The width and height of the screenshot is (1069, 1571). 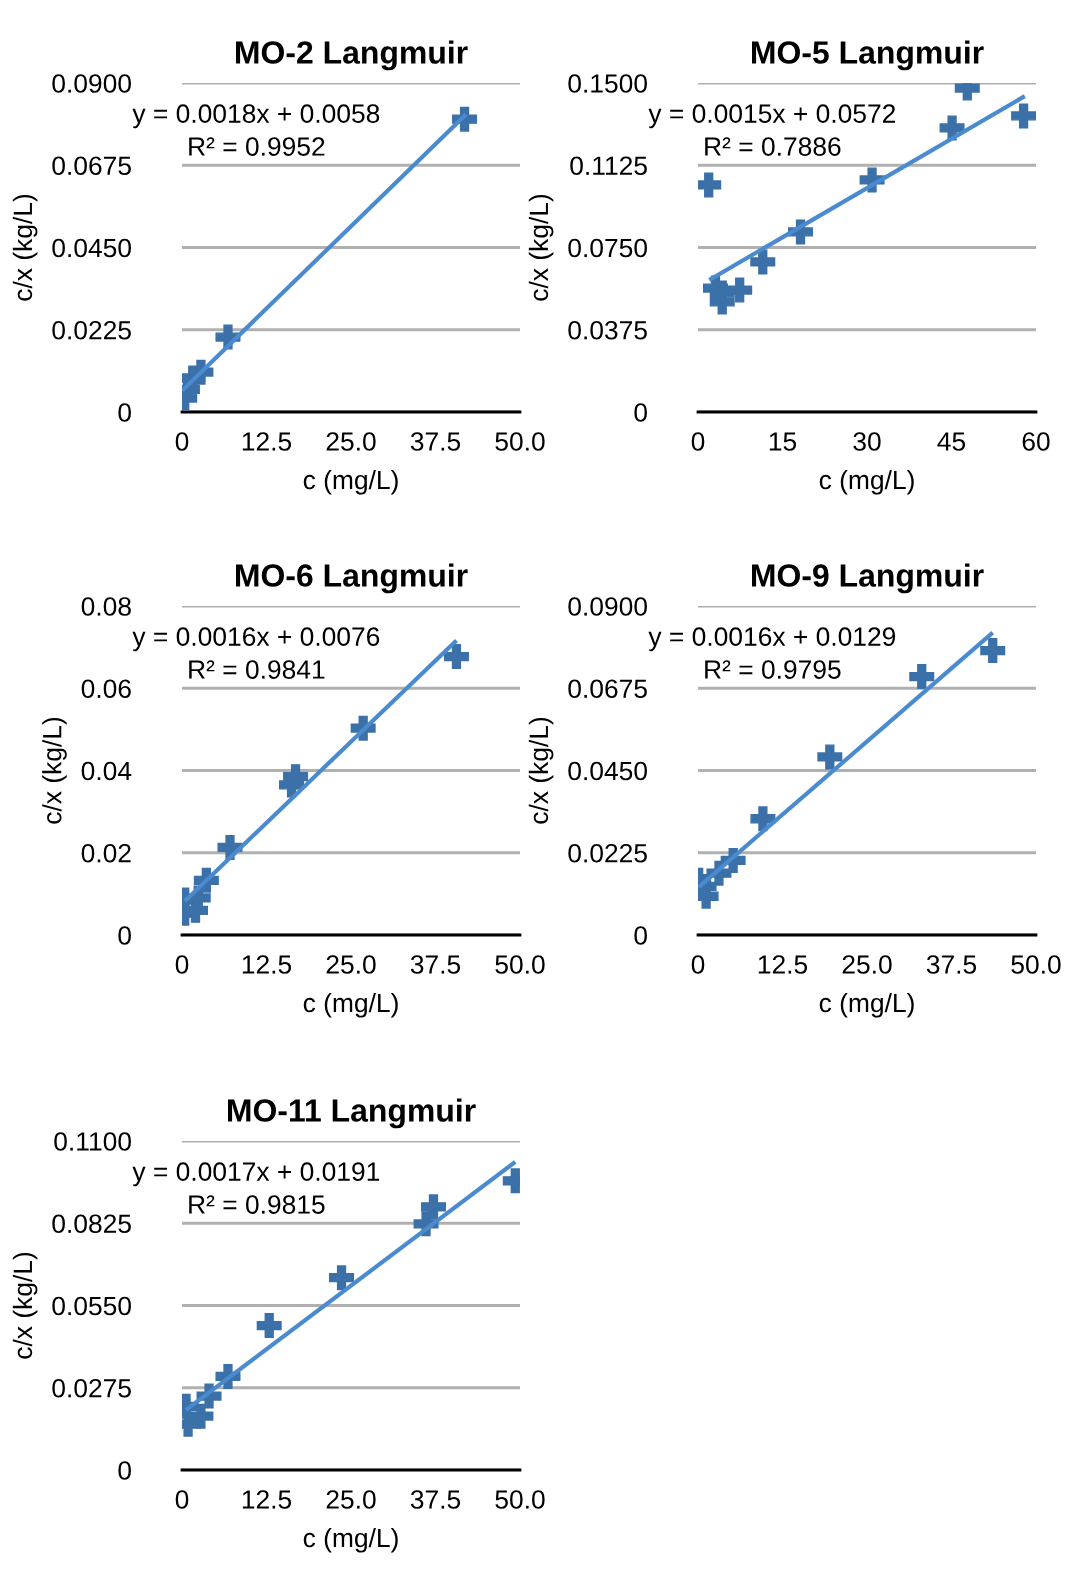 What do you see at coordinates (951, 441) in the screenshot?
I see `x-tick-label: 45` at bounding box center [951, 441].